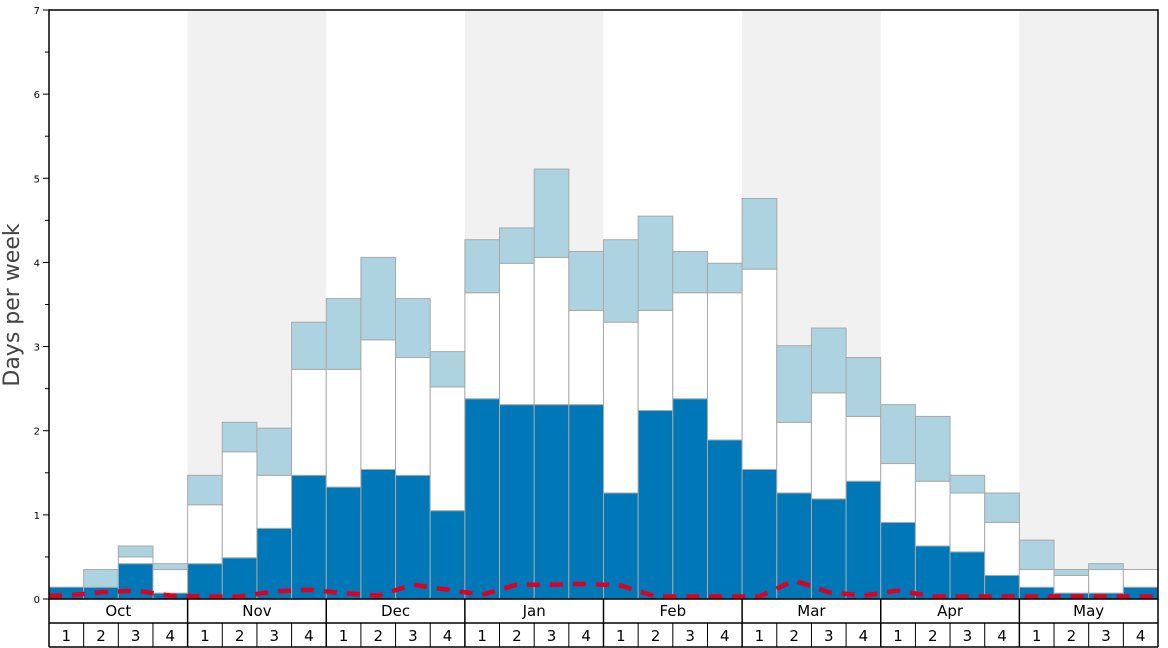 The width and height of the screenshot is (1168, 648). What do you see at coordinates (534, 611) in the screenshot?
I see `month-label: Jan` at bounding box center [534, 611].